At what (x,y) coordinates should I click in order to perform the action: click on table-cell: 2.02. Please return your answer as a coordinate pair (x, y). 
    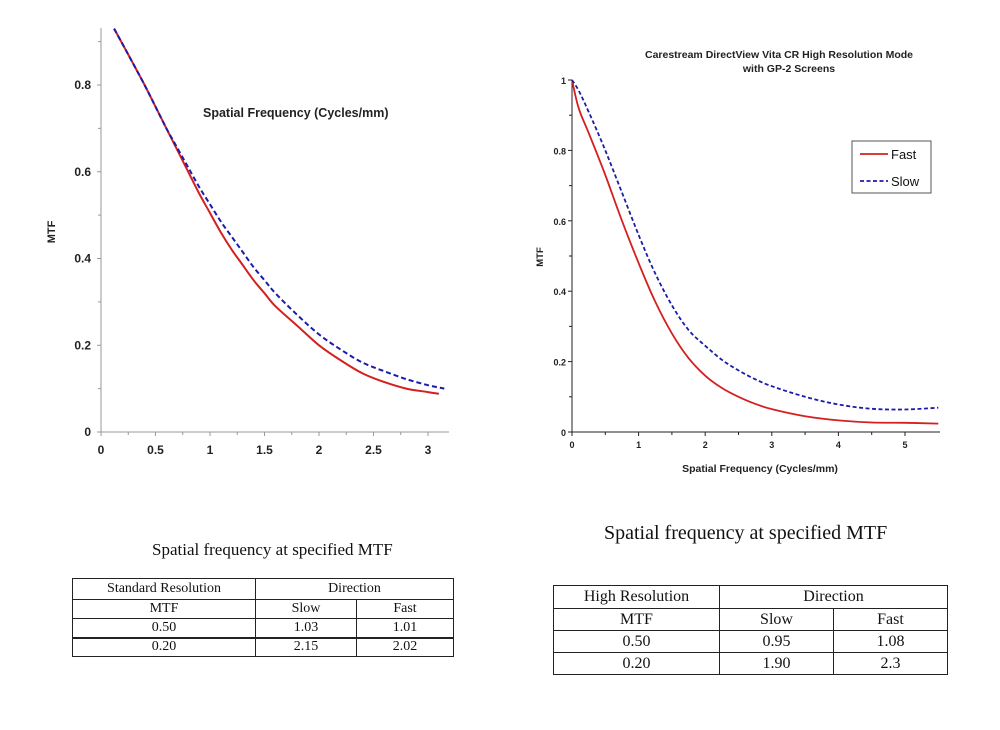
    Looking at the image, I should click on (405, 646).